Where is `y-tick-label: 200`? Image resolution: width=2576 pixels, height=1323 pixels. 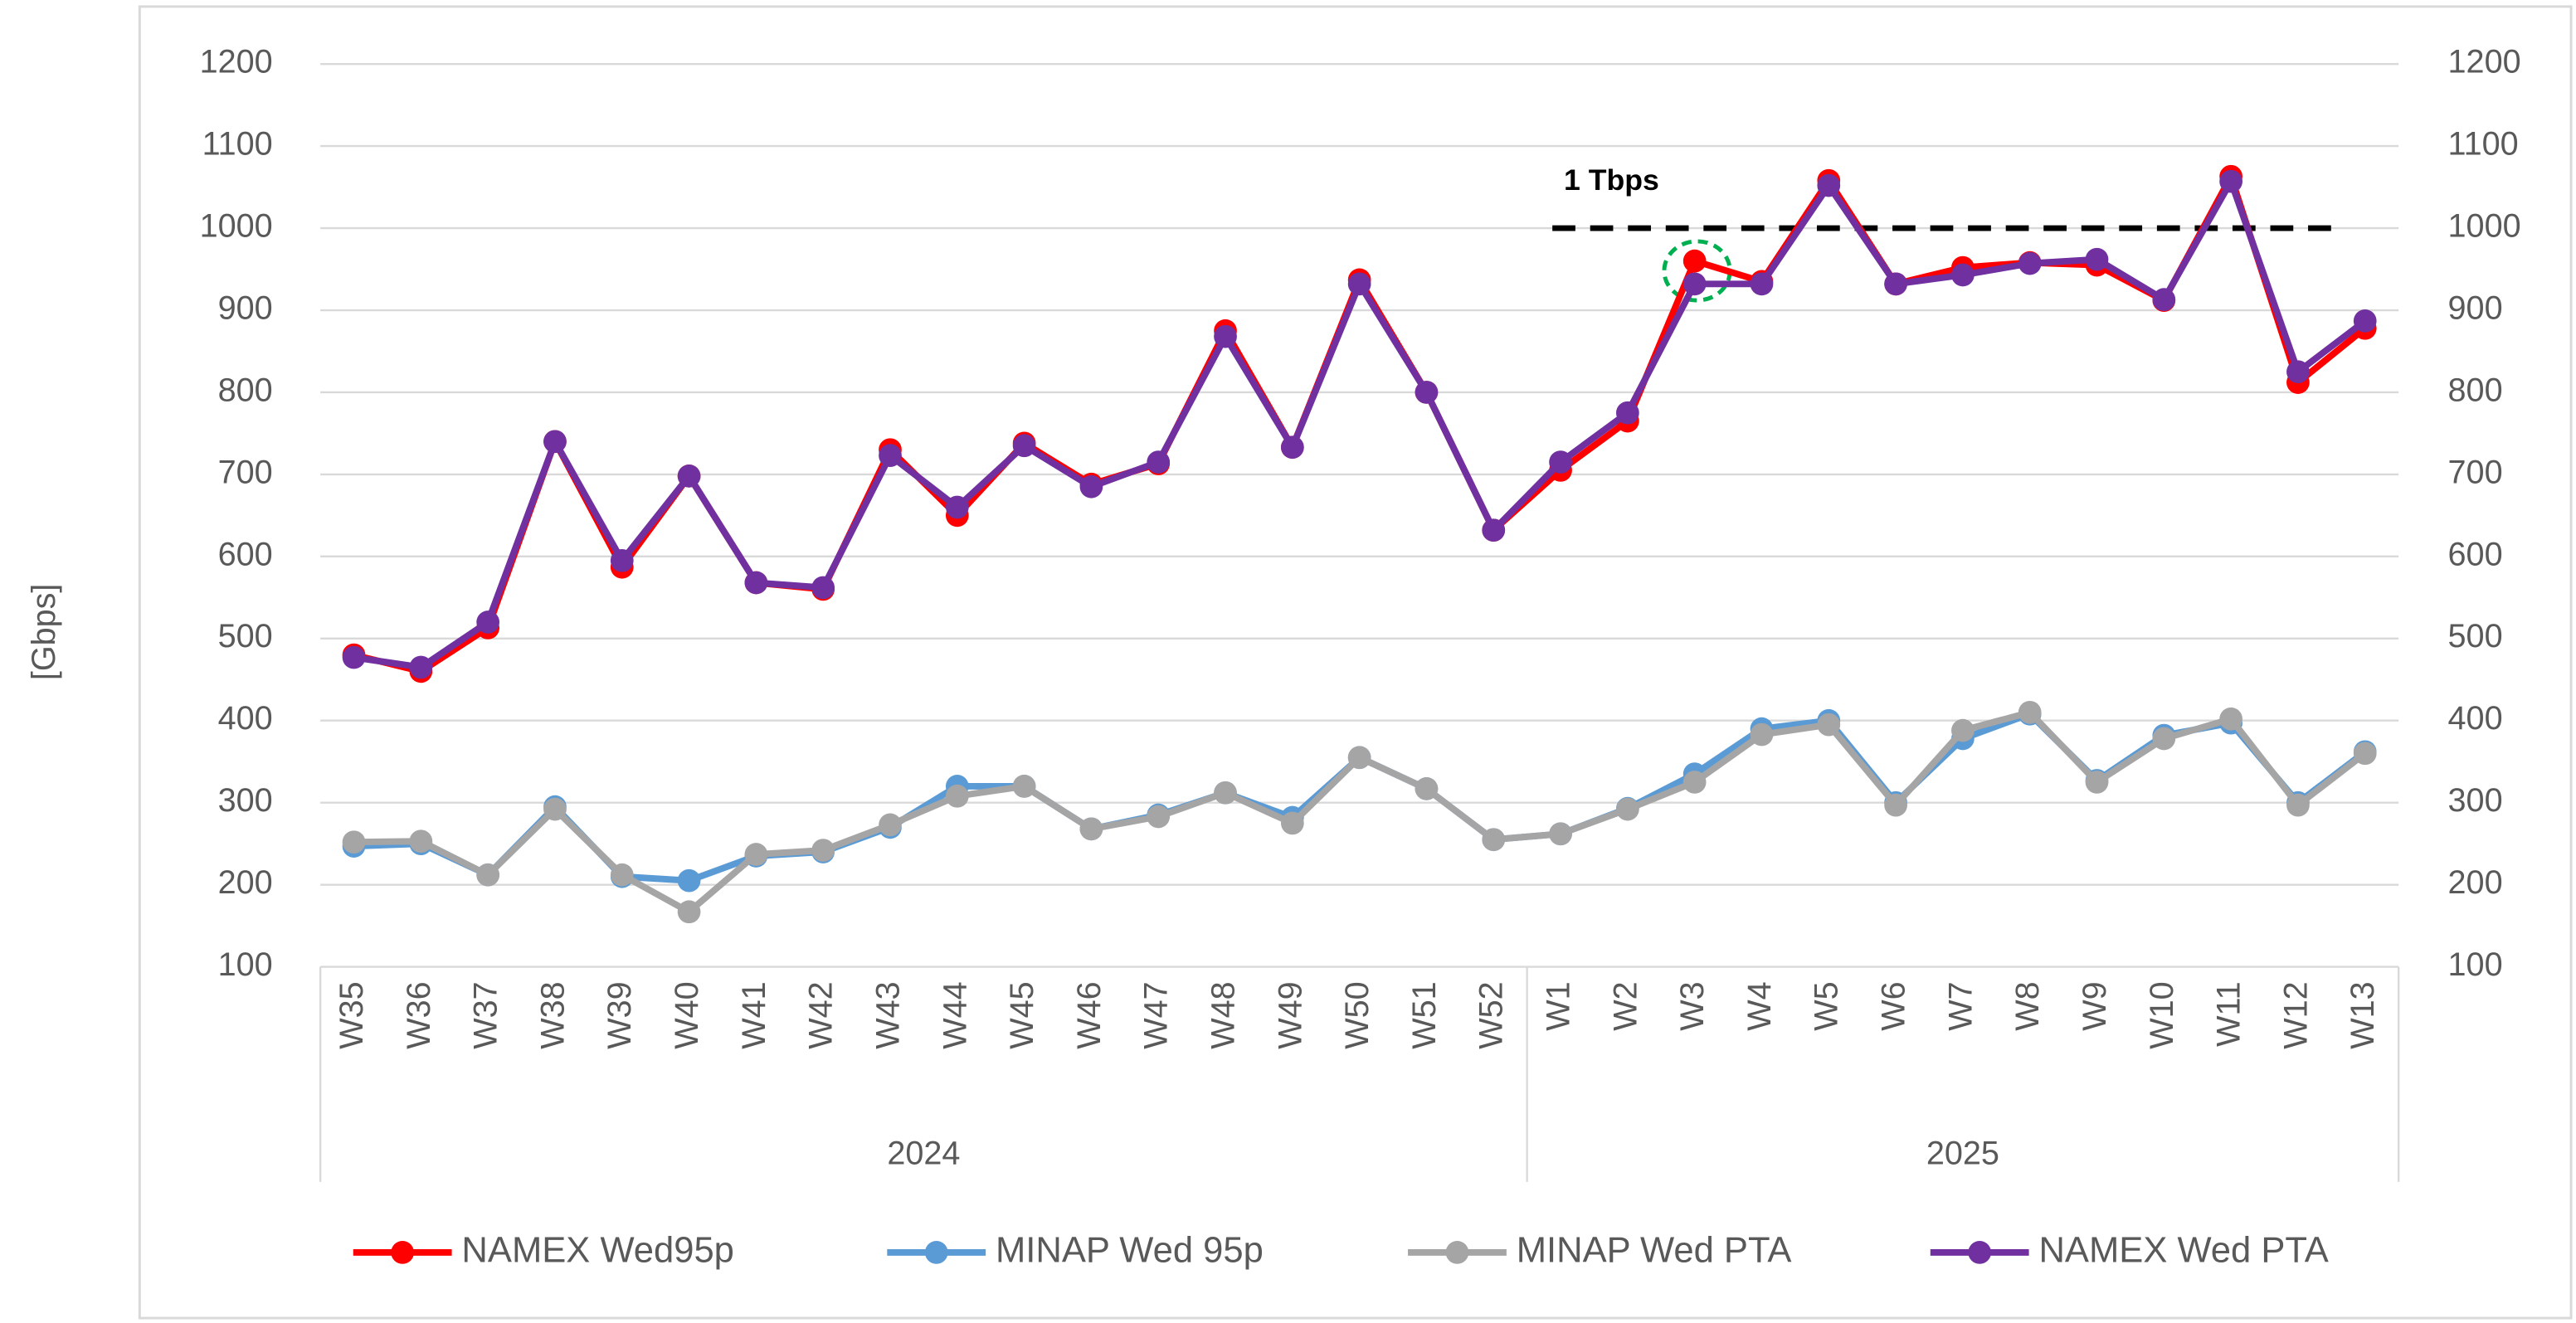
y-tick-label: 200 is located at coordinates (245, 883).